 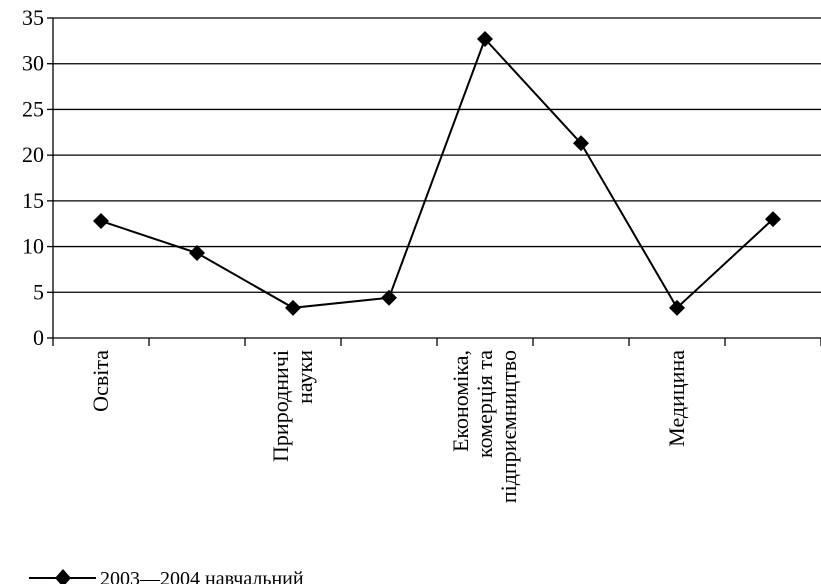 What do you see at coordinates (33, 200) in the screenshot?
I see `y-tick-label: 15` at bounding box center [33, 200].